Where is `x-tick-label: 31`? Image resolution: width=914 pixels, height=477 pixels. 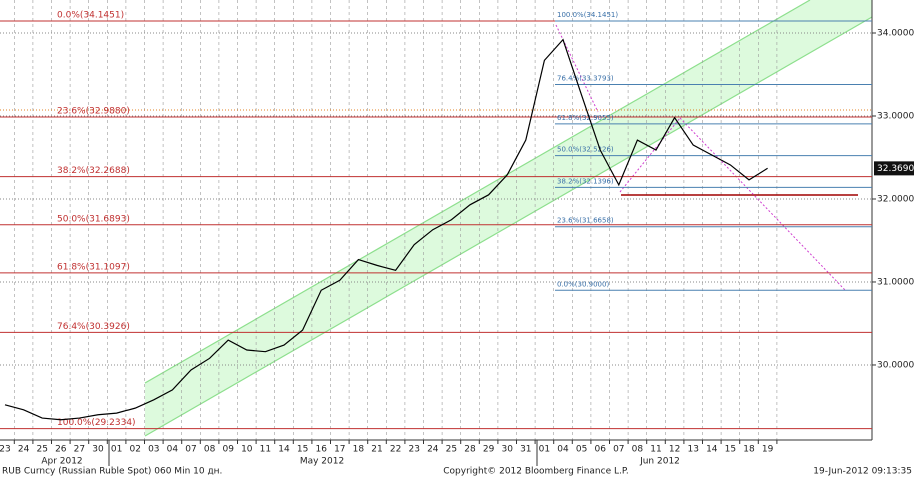
x-tick-label: 31 is located at coordinates (525, 450).